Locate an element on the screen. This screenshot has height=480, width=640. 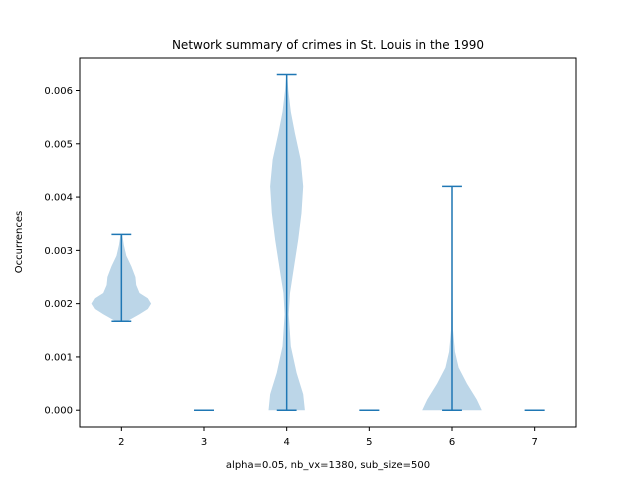
x-axis-label: alpha=0.05, nb_vx=1380, sub_size=500 is located at coordinates (328, 465).